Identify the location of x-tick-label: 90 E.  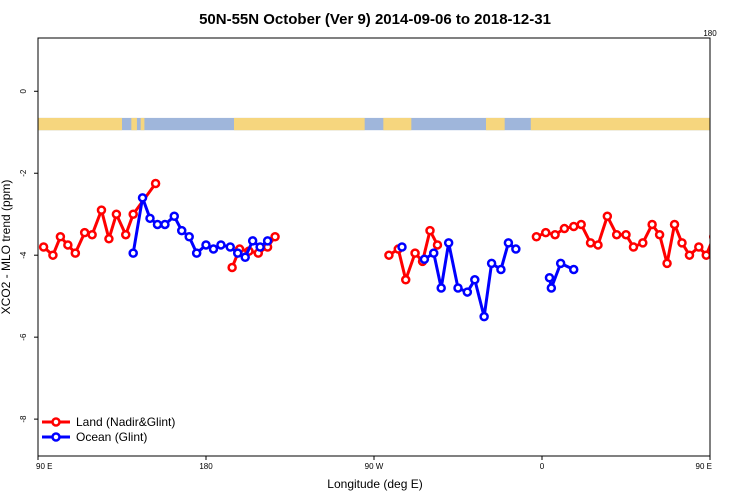
(44, 466).